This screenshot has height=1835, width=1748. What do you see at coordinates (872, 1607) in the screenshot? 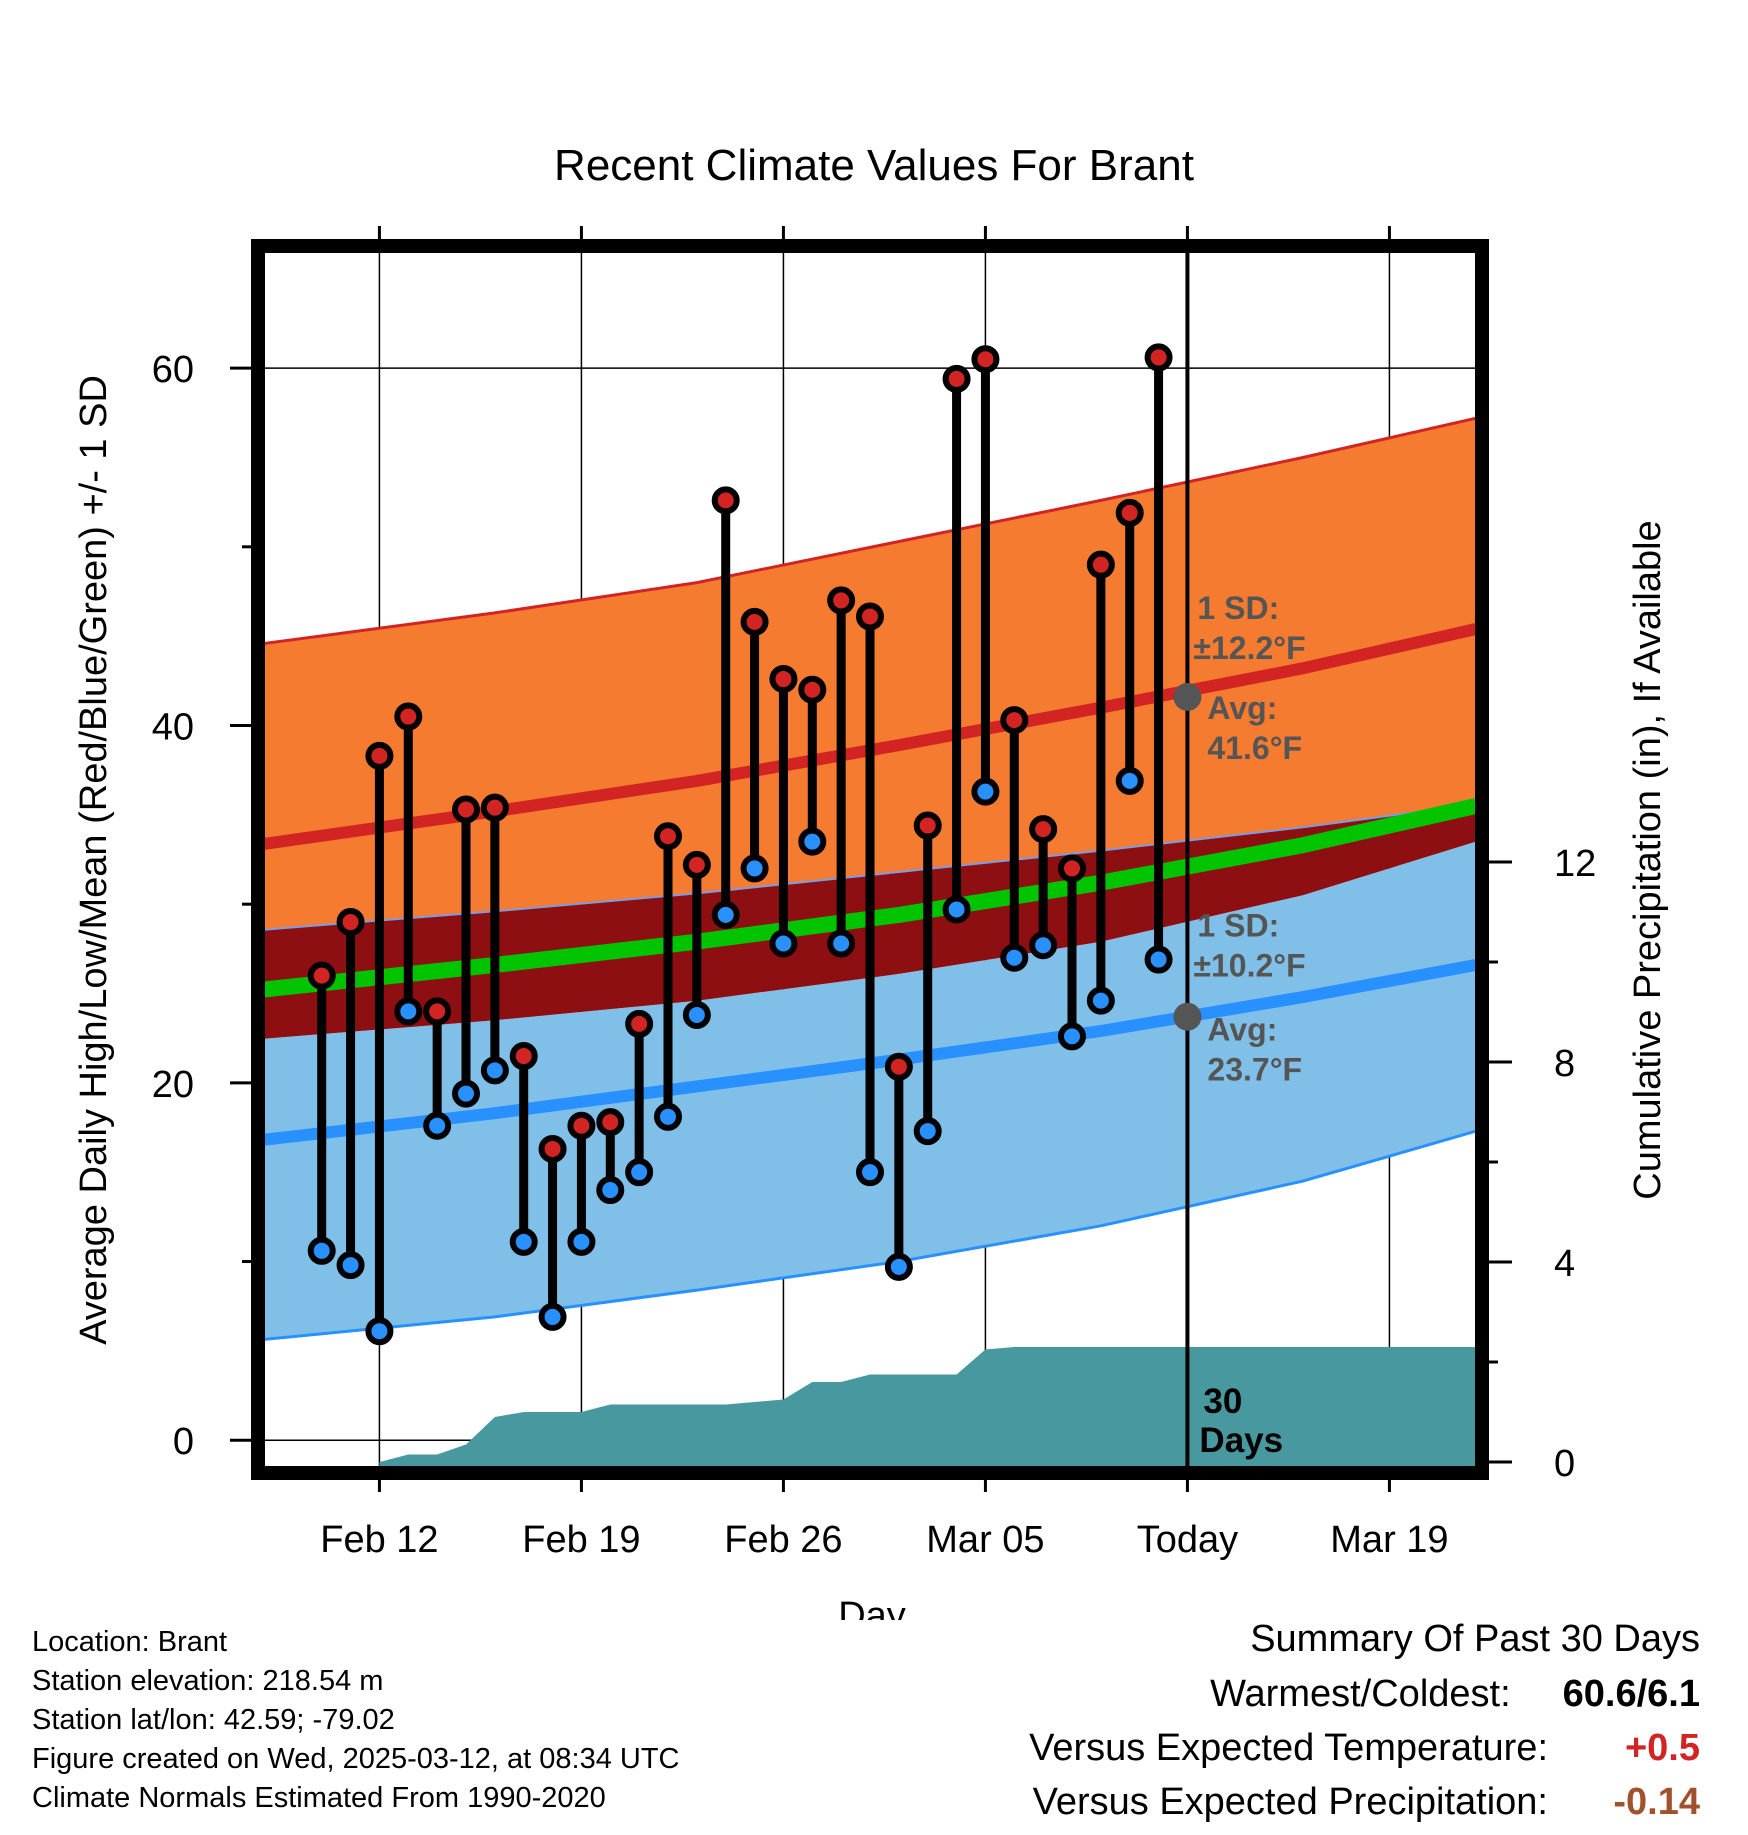
I see `x-axis-label: Day` at bounding box center [872, 1607].